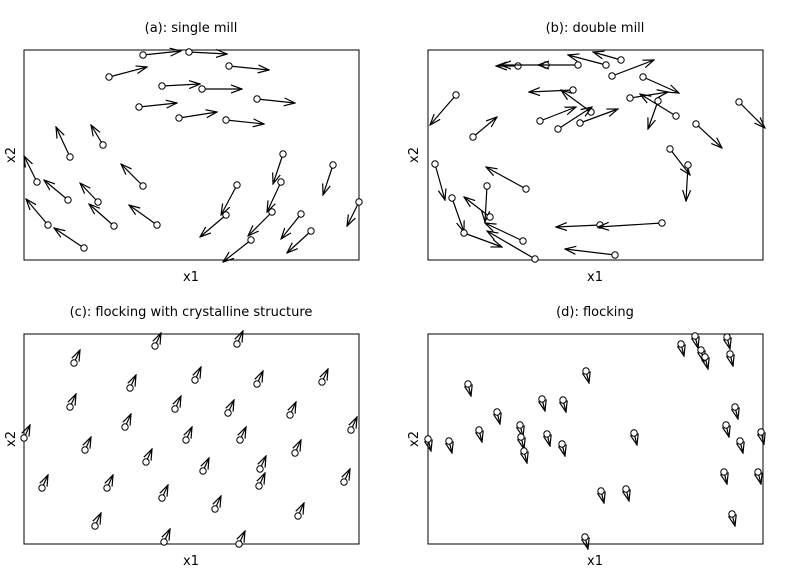 This screenshot has height=583, width=795. What do you see at coordinates (414, 155) in the screenshot?
I see `panel-b-y-label: x2` at bounding box center [414, 155].